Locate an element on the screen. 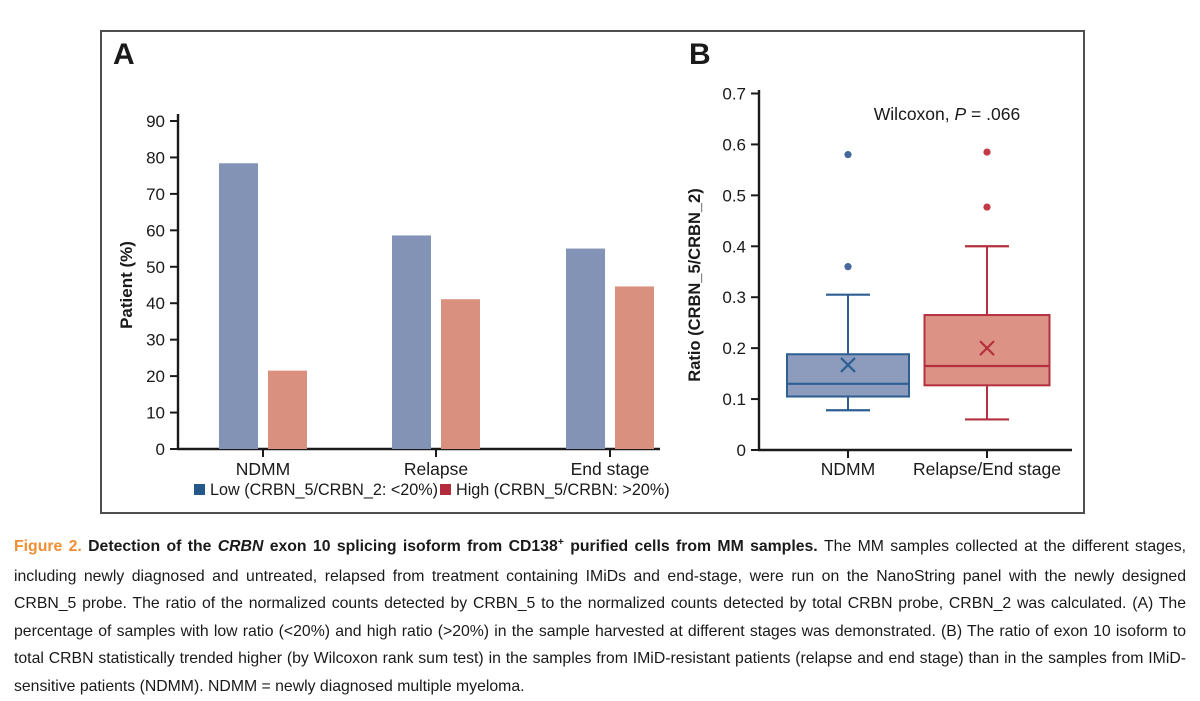  caption-segment: purified cells from MM samples. is located at coordinates (694, 546).